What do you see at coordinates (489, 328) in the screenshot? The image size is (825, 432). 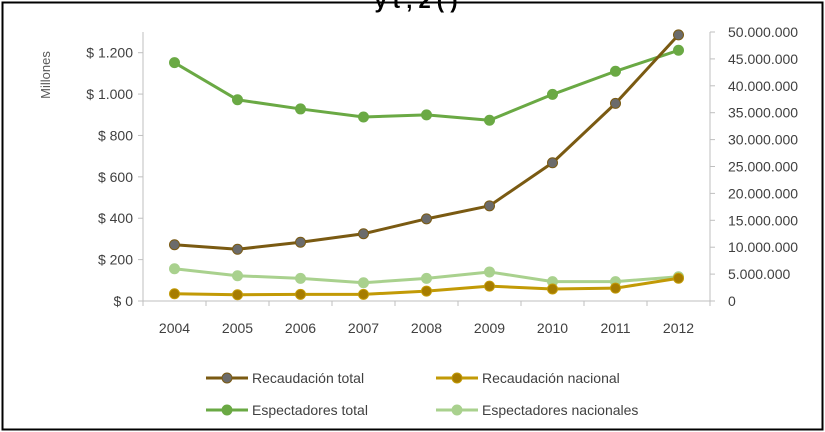 I see `x-tick-label: 2009` at bounding box center [489, 328].